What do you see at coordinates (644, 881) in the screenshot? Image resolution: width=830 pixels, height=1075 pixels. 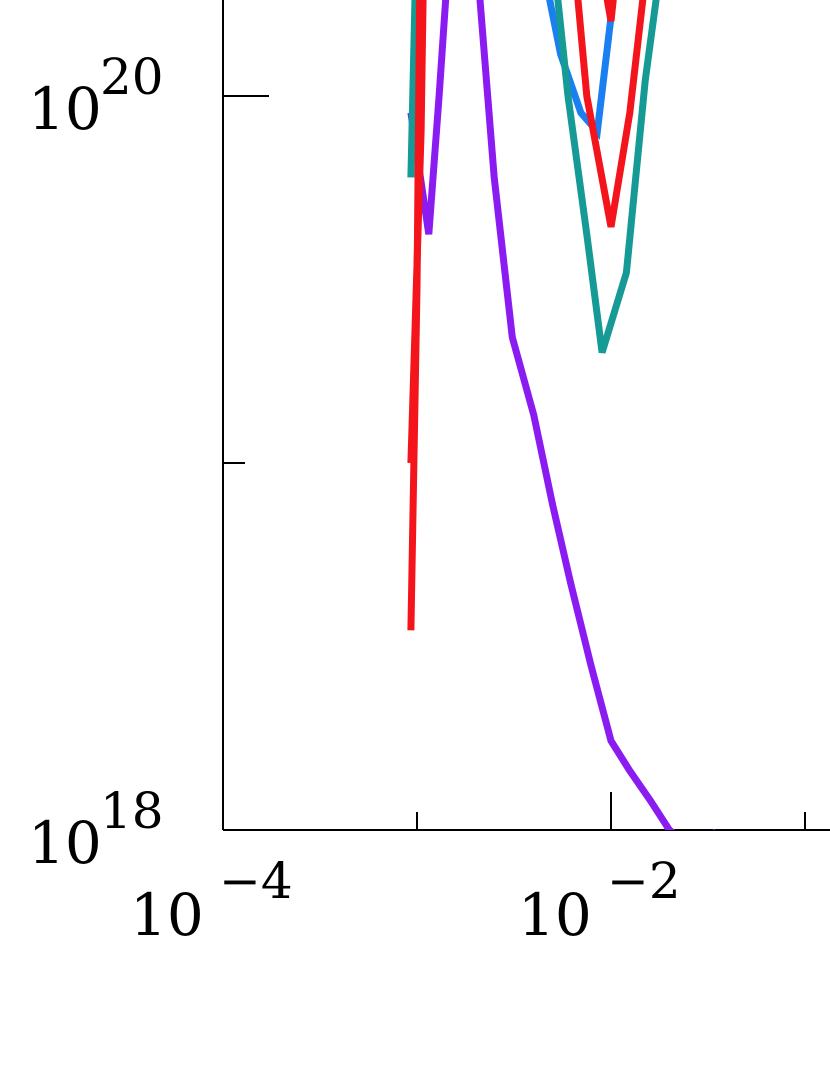 I see `x-tick-exponent: −2` at bounding box center [644, 881].